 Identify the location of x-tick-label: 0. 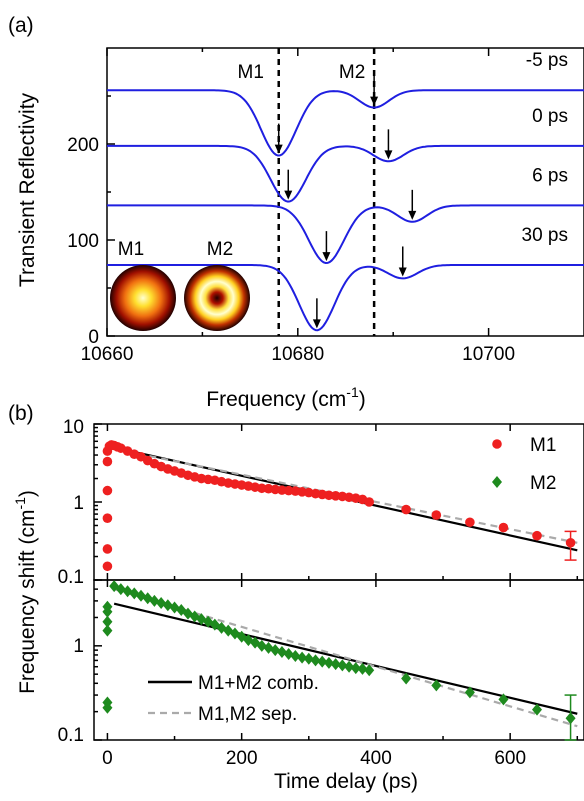
(107, 758).